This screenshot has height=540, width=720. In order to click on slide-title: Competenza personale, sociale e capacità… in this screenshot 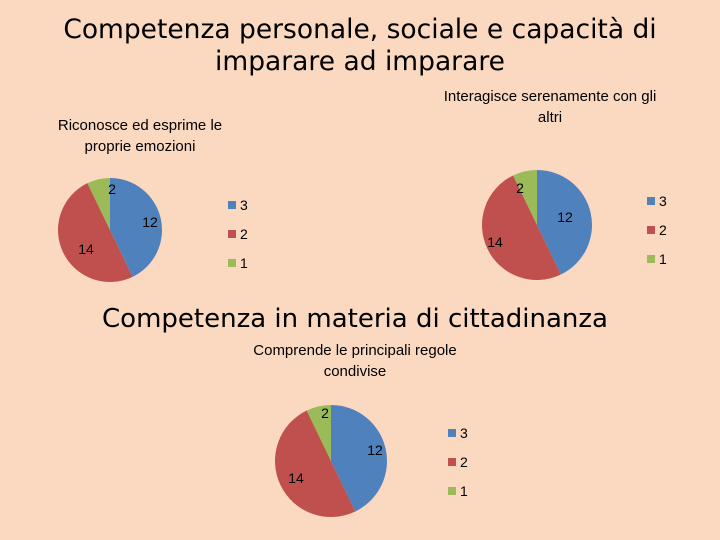, I will do `click(360, 45)`.